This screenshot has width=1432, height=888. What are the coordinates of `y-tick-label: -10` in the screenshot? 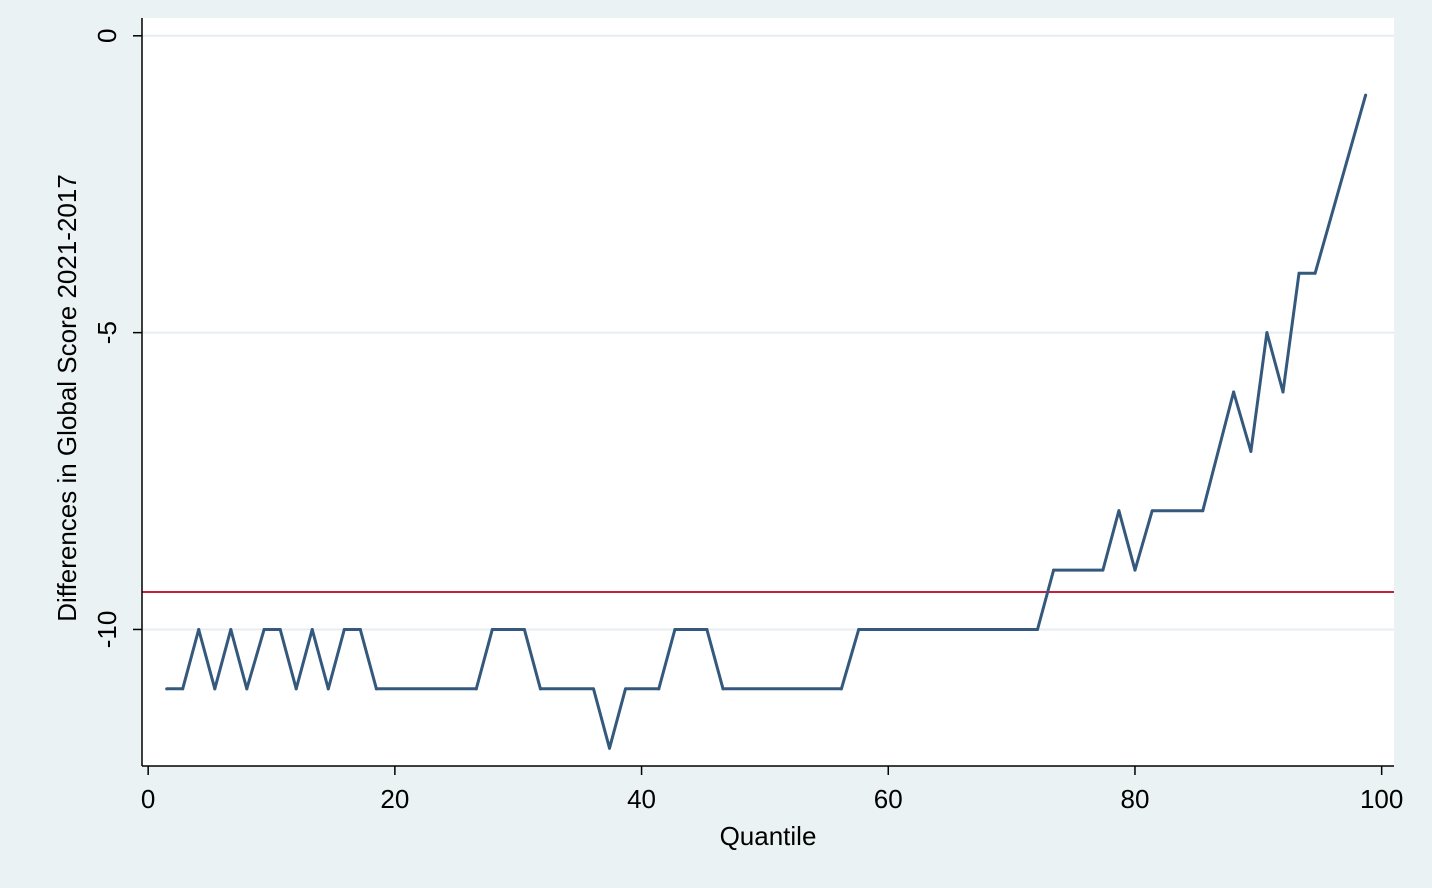 It's located at (107, 630).